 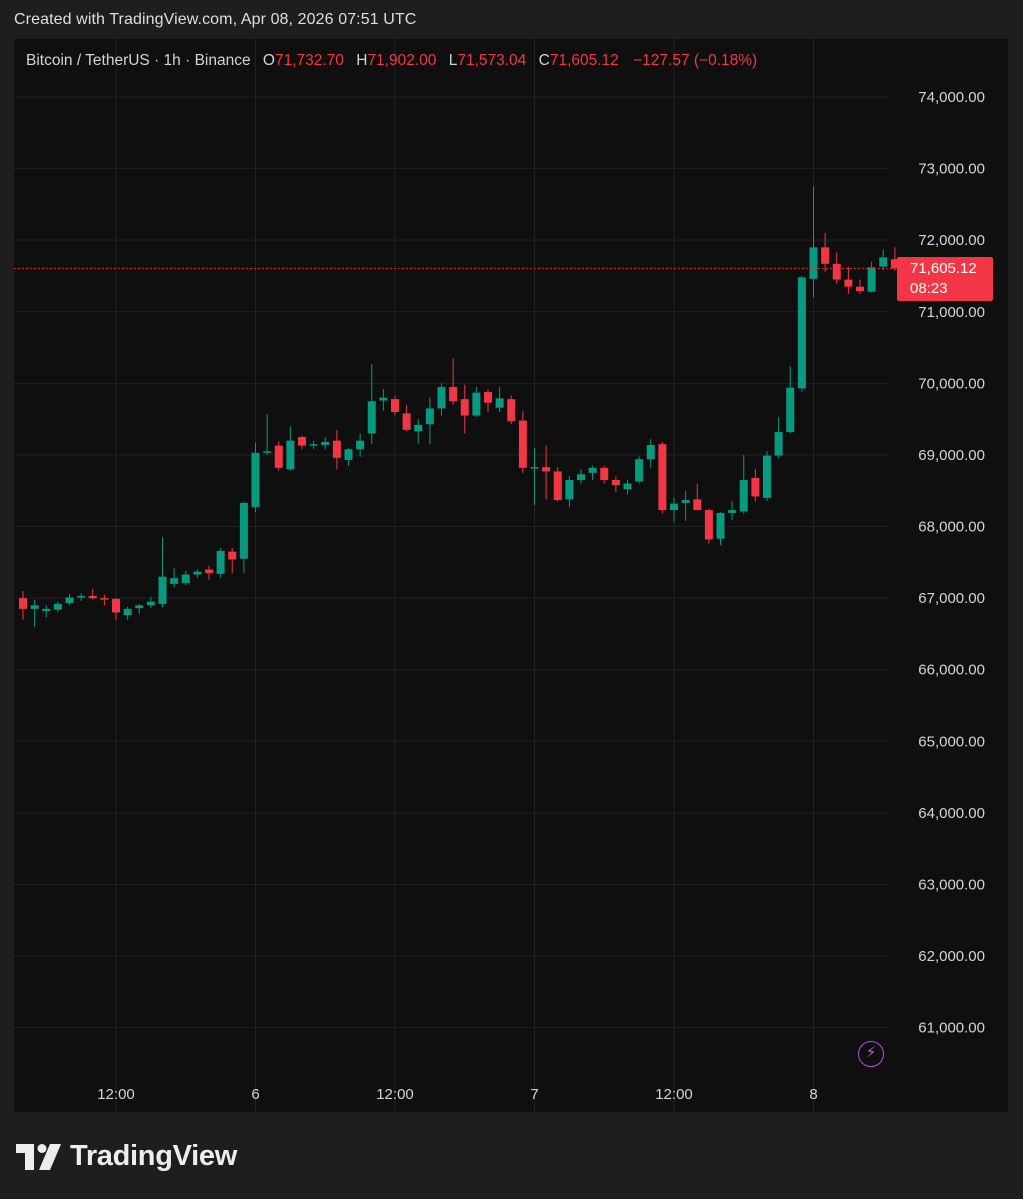 What do you see at coordinates (674, 1094) in the screenshot?
I see `x-tick-label: 12:00` at bounding box center [674, 1094].